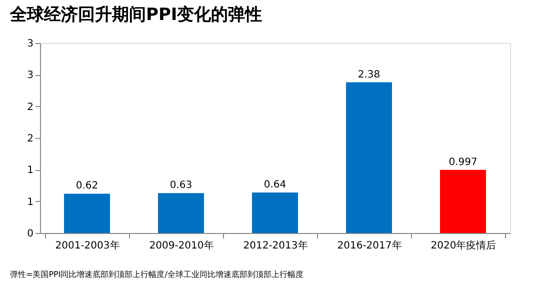 This screenshot has height=306, width=554. I want to click on data-label: 0.997, so click(463, 162).